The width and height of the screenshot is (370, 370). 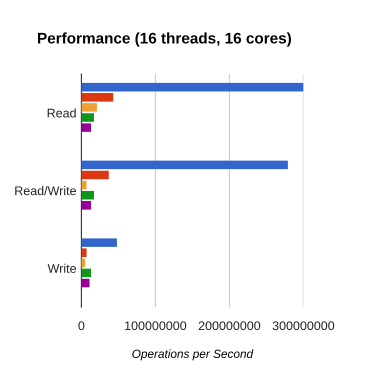 What do you see at coordinates (229, 325) in the screenshot?
I see `x-tick-label: 200000000` at bounding box center [229, 325].